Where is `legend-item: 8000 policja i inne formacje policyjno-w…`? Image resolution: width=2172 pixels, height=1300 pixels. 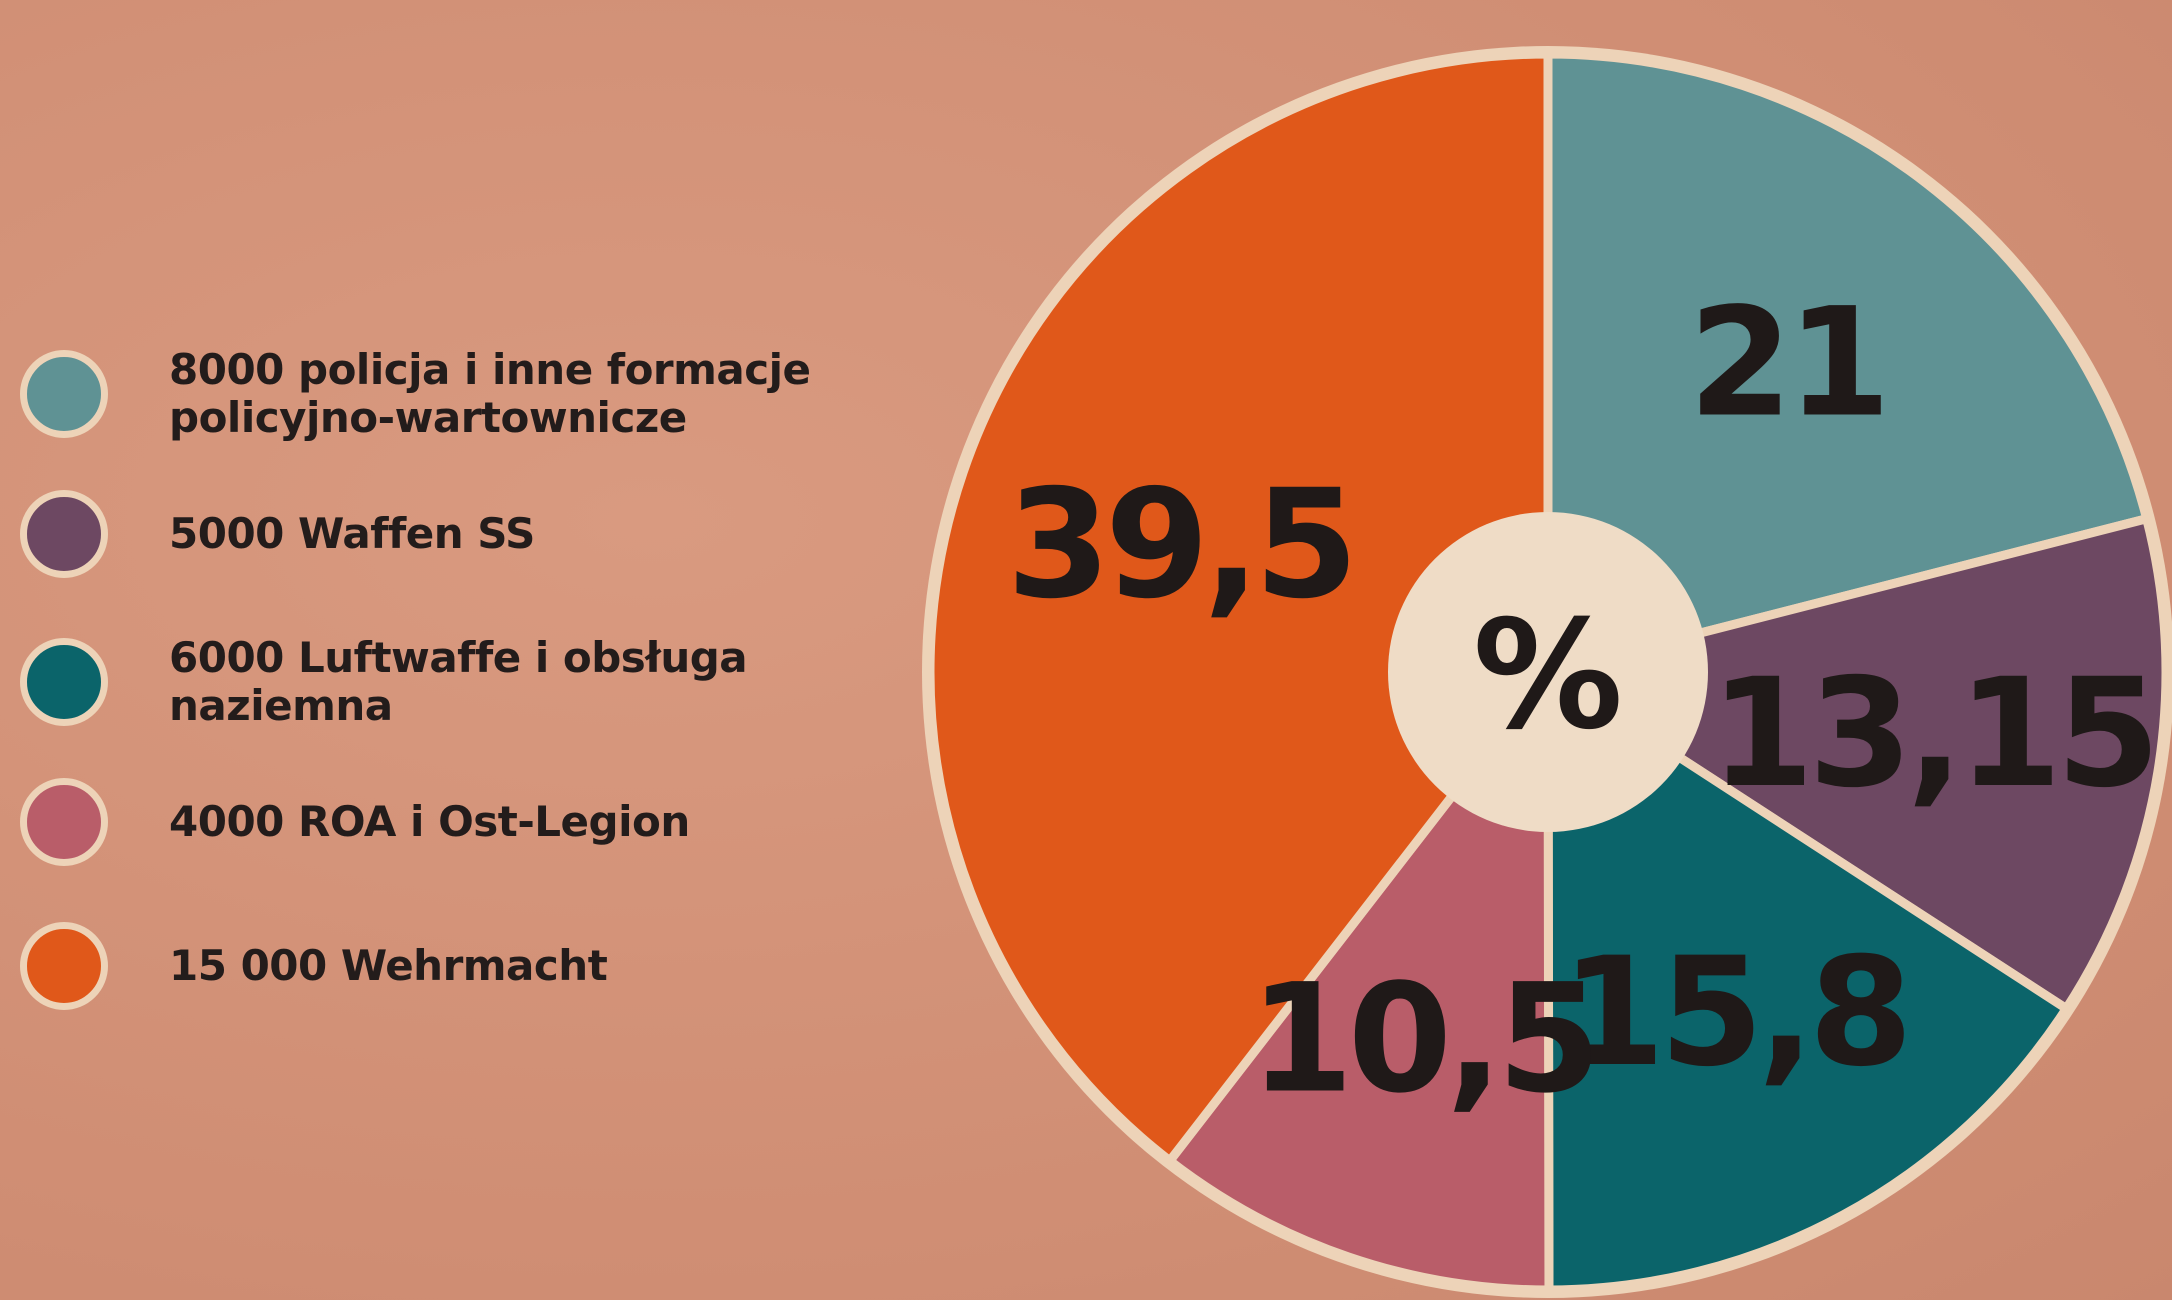
legend-item: 8000 policja i inne formacje policyjno-w… is located at coordinates (454, 394).